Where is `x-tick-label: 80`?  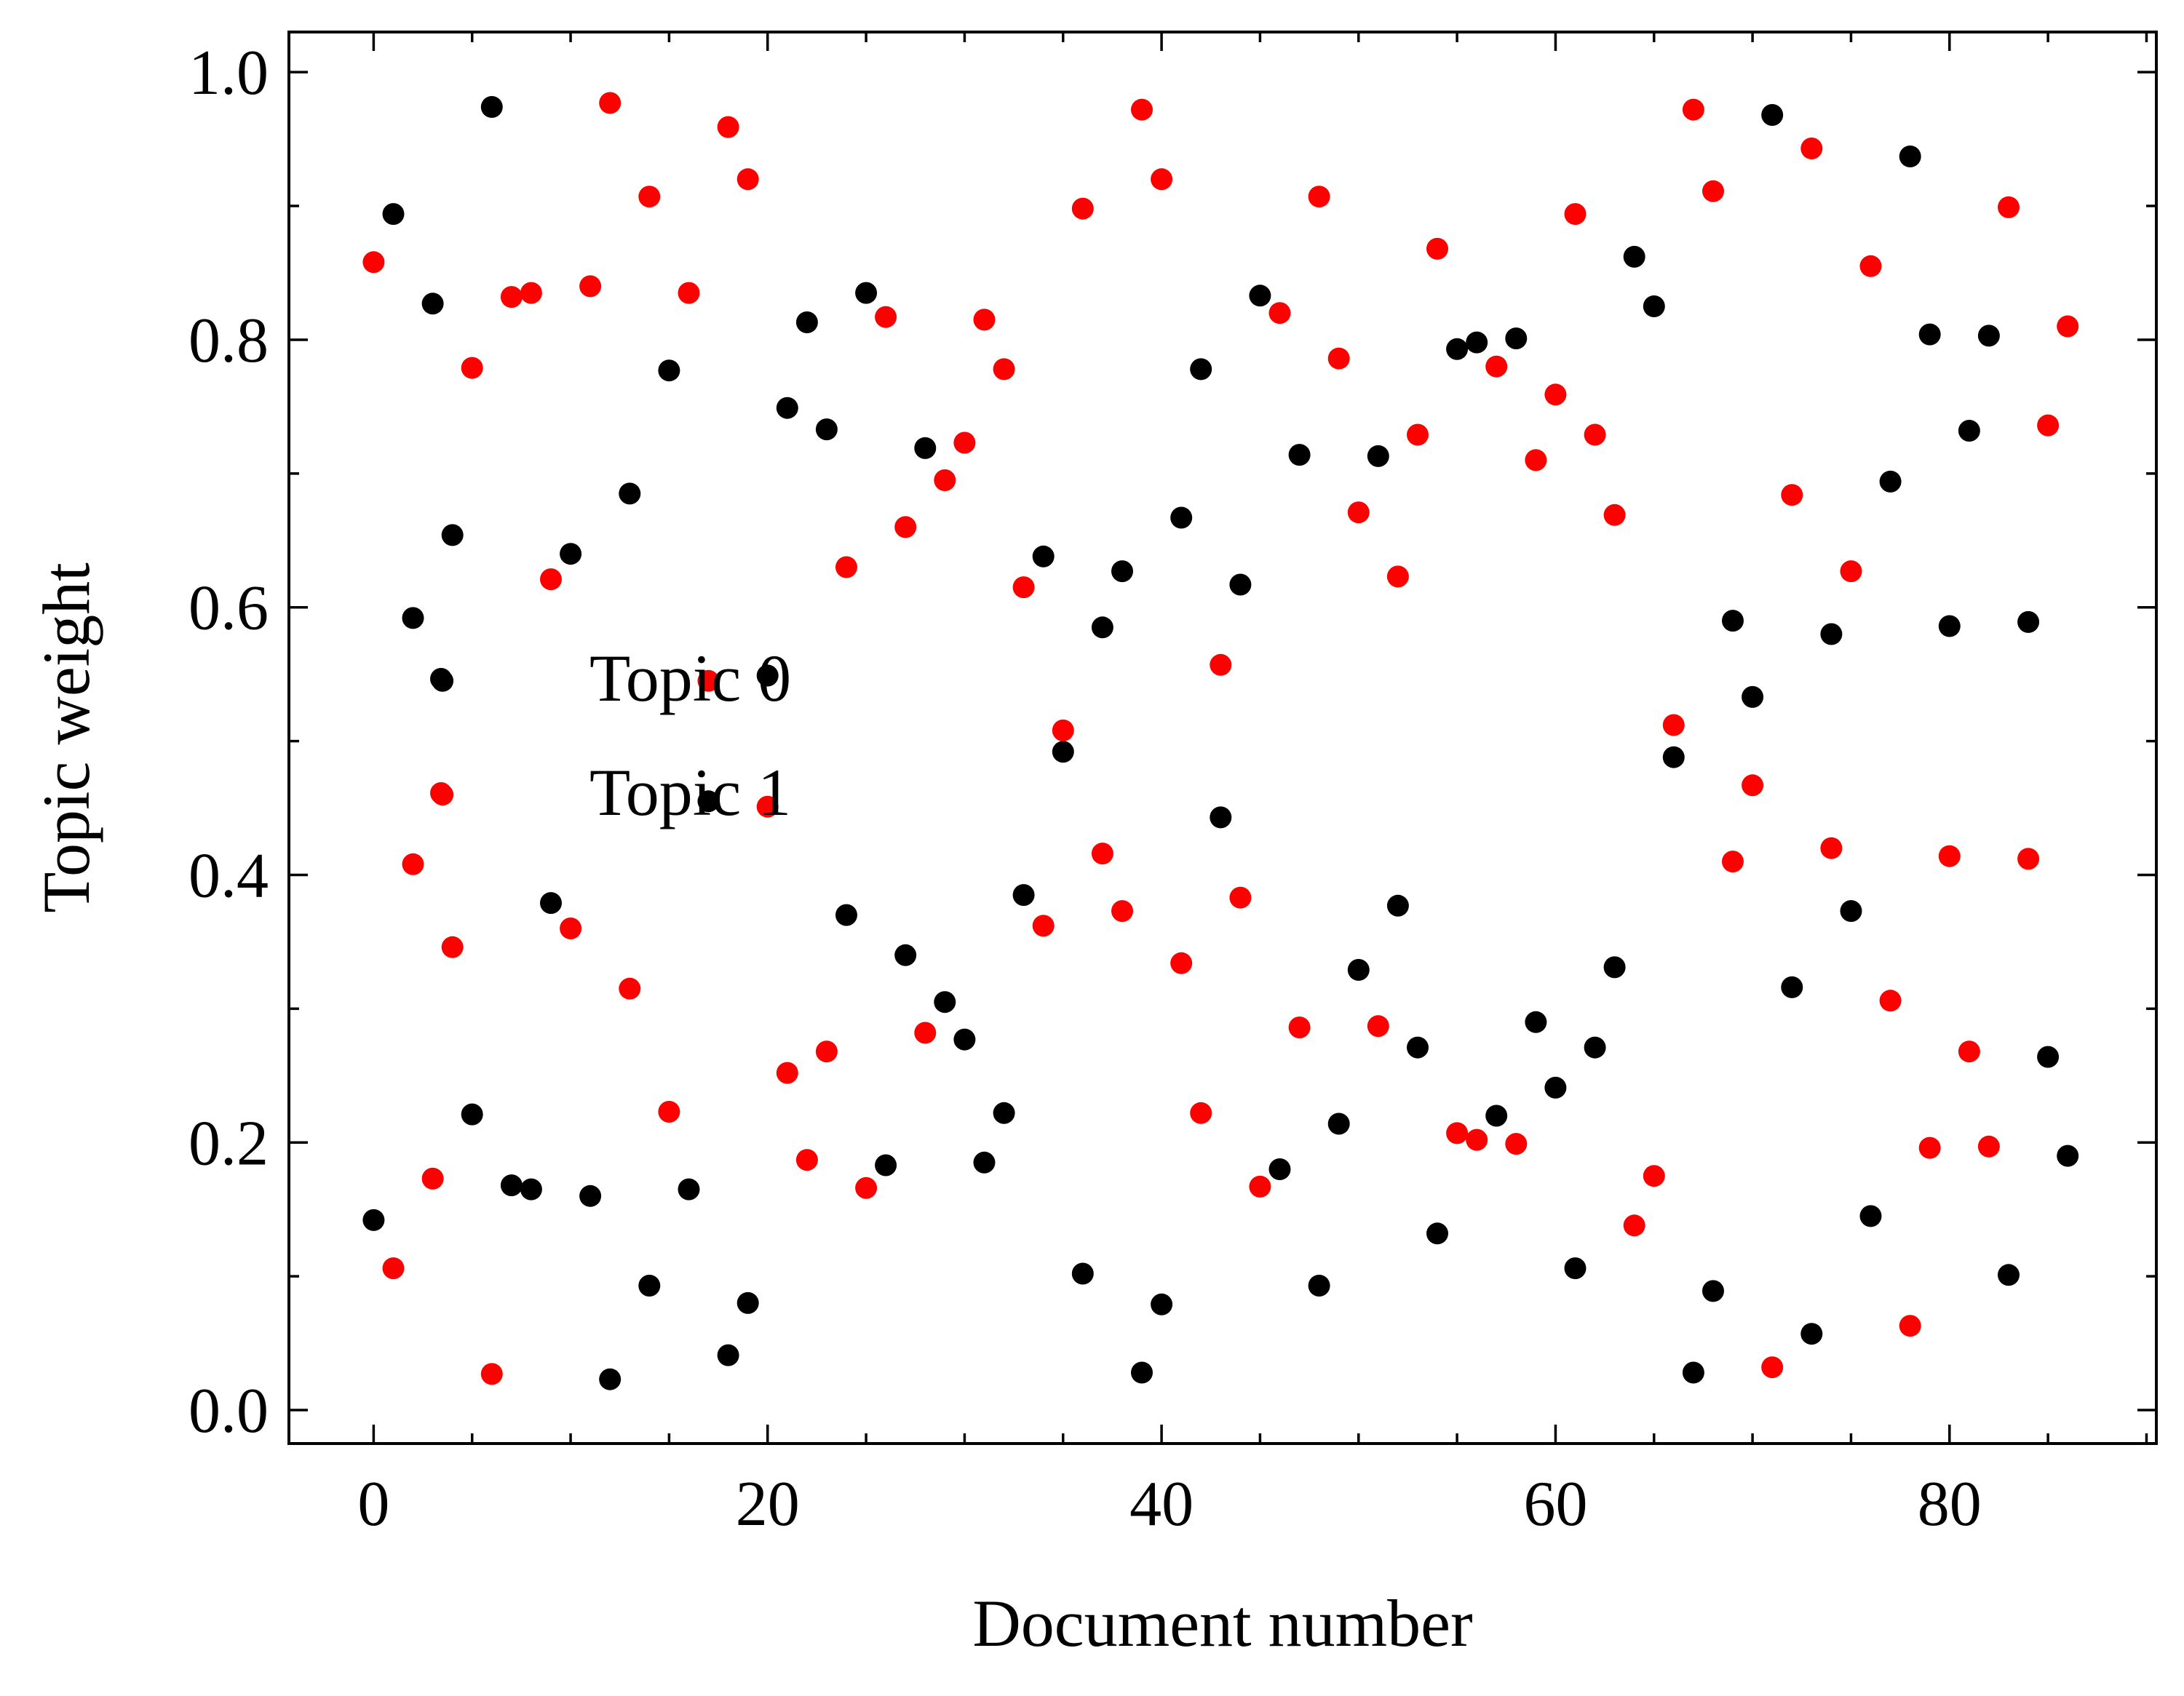 x-tick-label: 80 is located at coordinates (1950, 1504).